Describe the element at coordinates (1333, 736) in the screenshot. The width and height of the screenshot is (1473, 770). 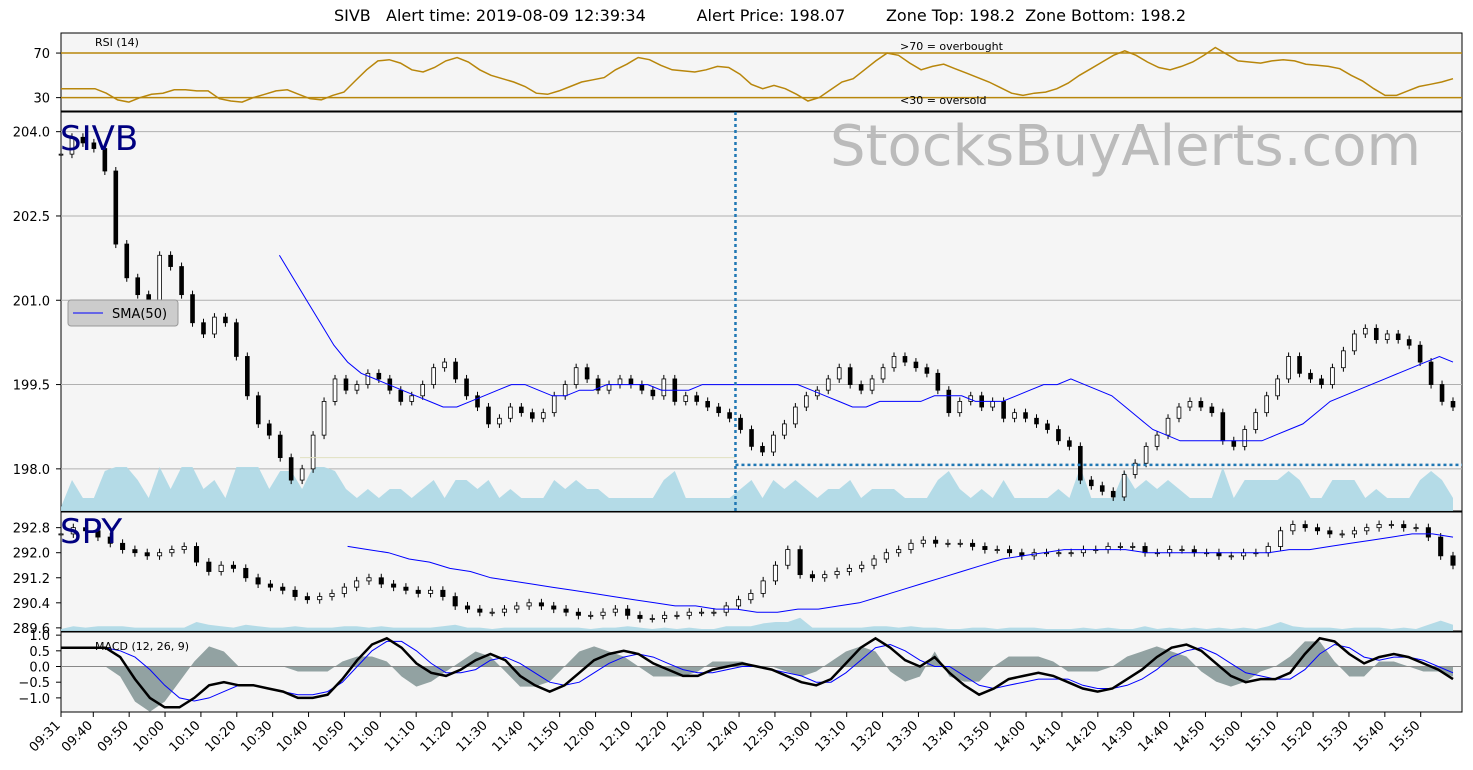
I see `x-tick-label: 15:30` at that location.